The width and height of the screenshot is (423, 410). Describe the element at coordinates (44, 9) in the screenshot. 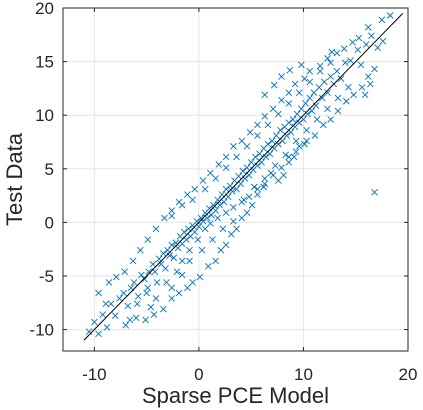

I see `y-tick-label: 20` at that location.